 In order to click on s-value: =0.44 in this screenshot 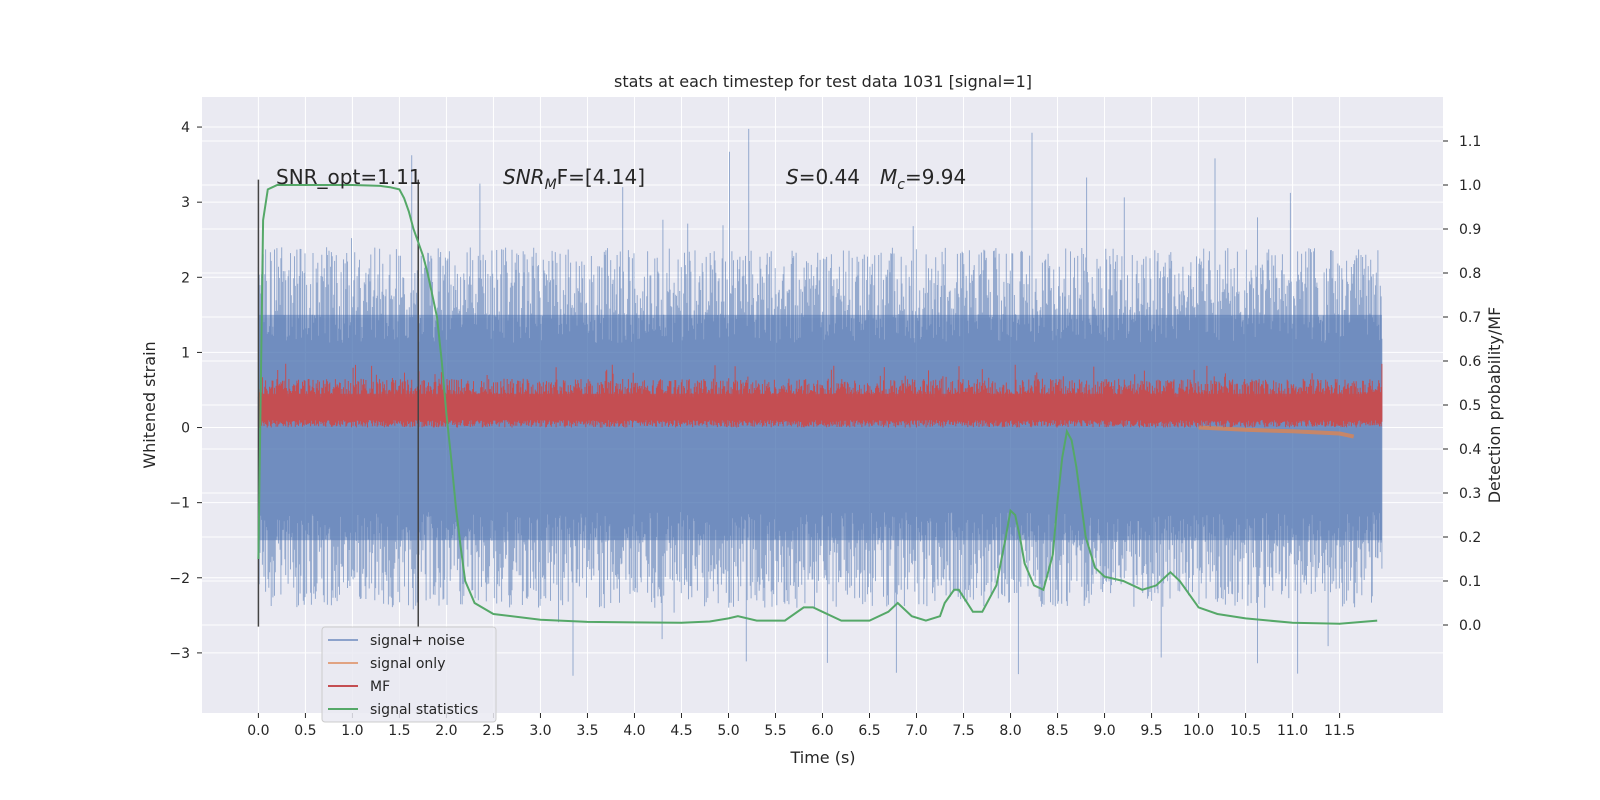, I will do `click(829, 177)`.